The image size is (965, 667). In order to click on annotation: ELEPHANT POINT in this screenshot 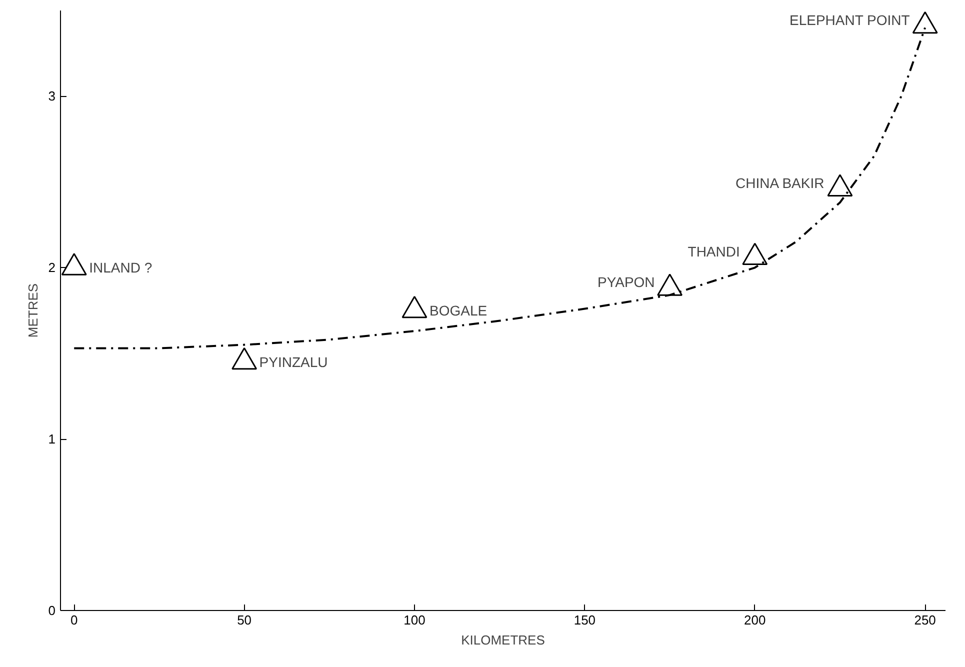, I will do `click(850, 20)`.